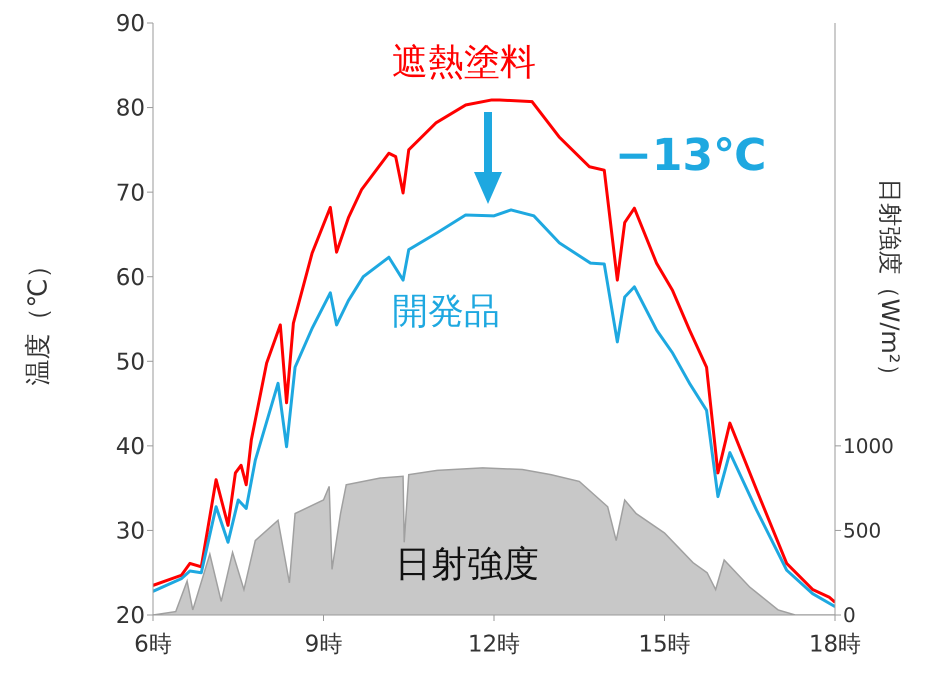 The width and height of the screenshot is (936, 682). I want to click on series-label: 遮熱塗料, so click(464, 63).